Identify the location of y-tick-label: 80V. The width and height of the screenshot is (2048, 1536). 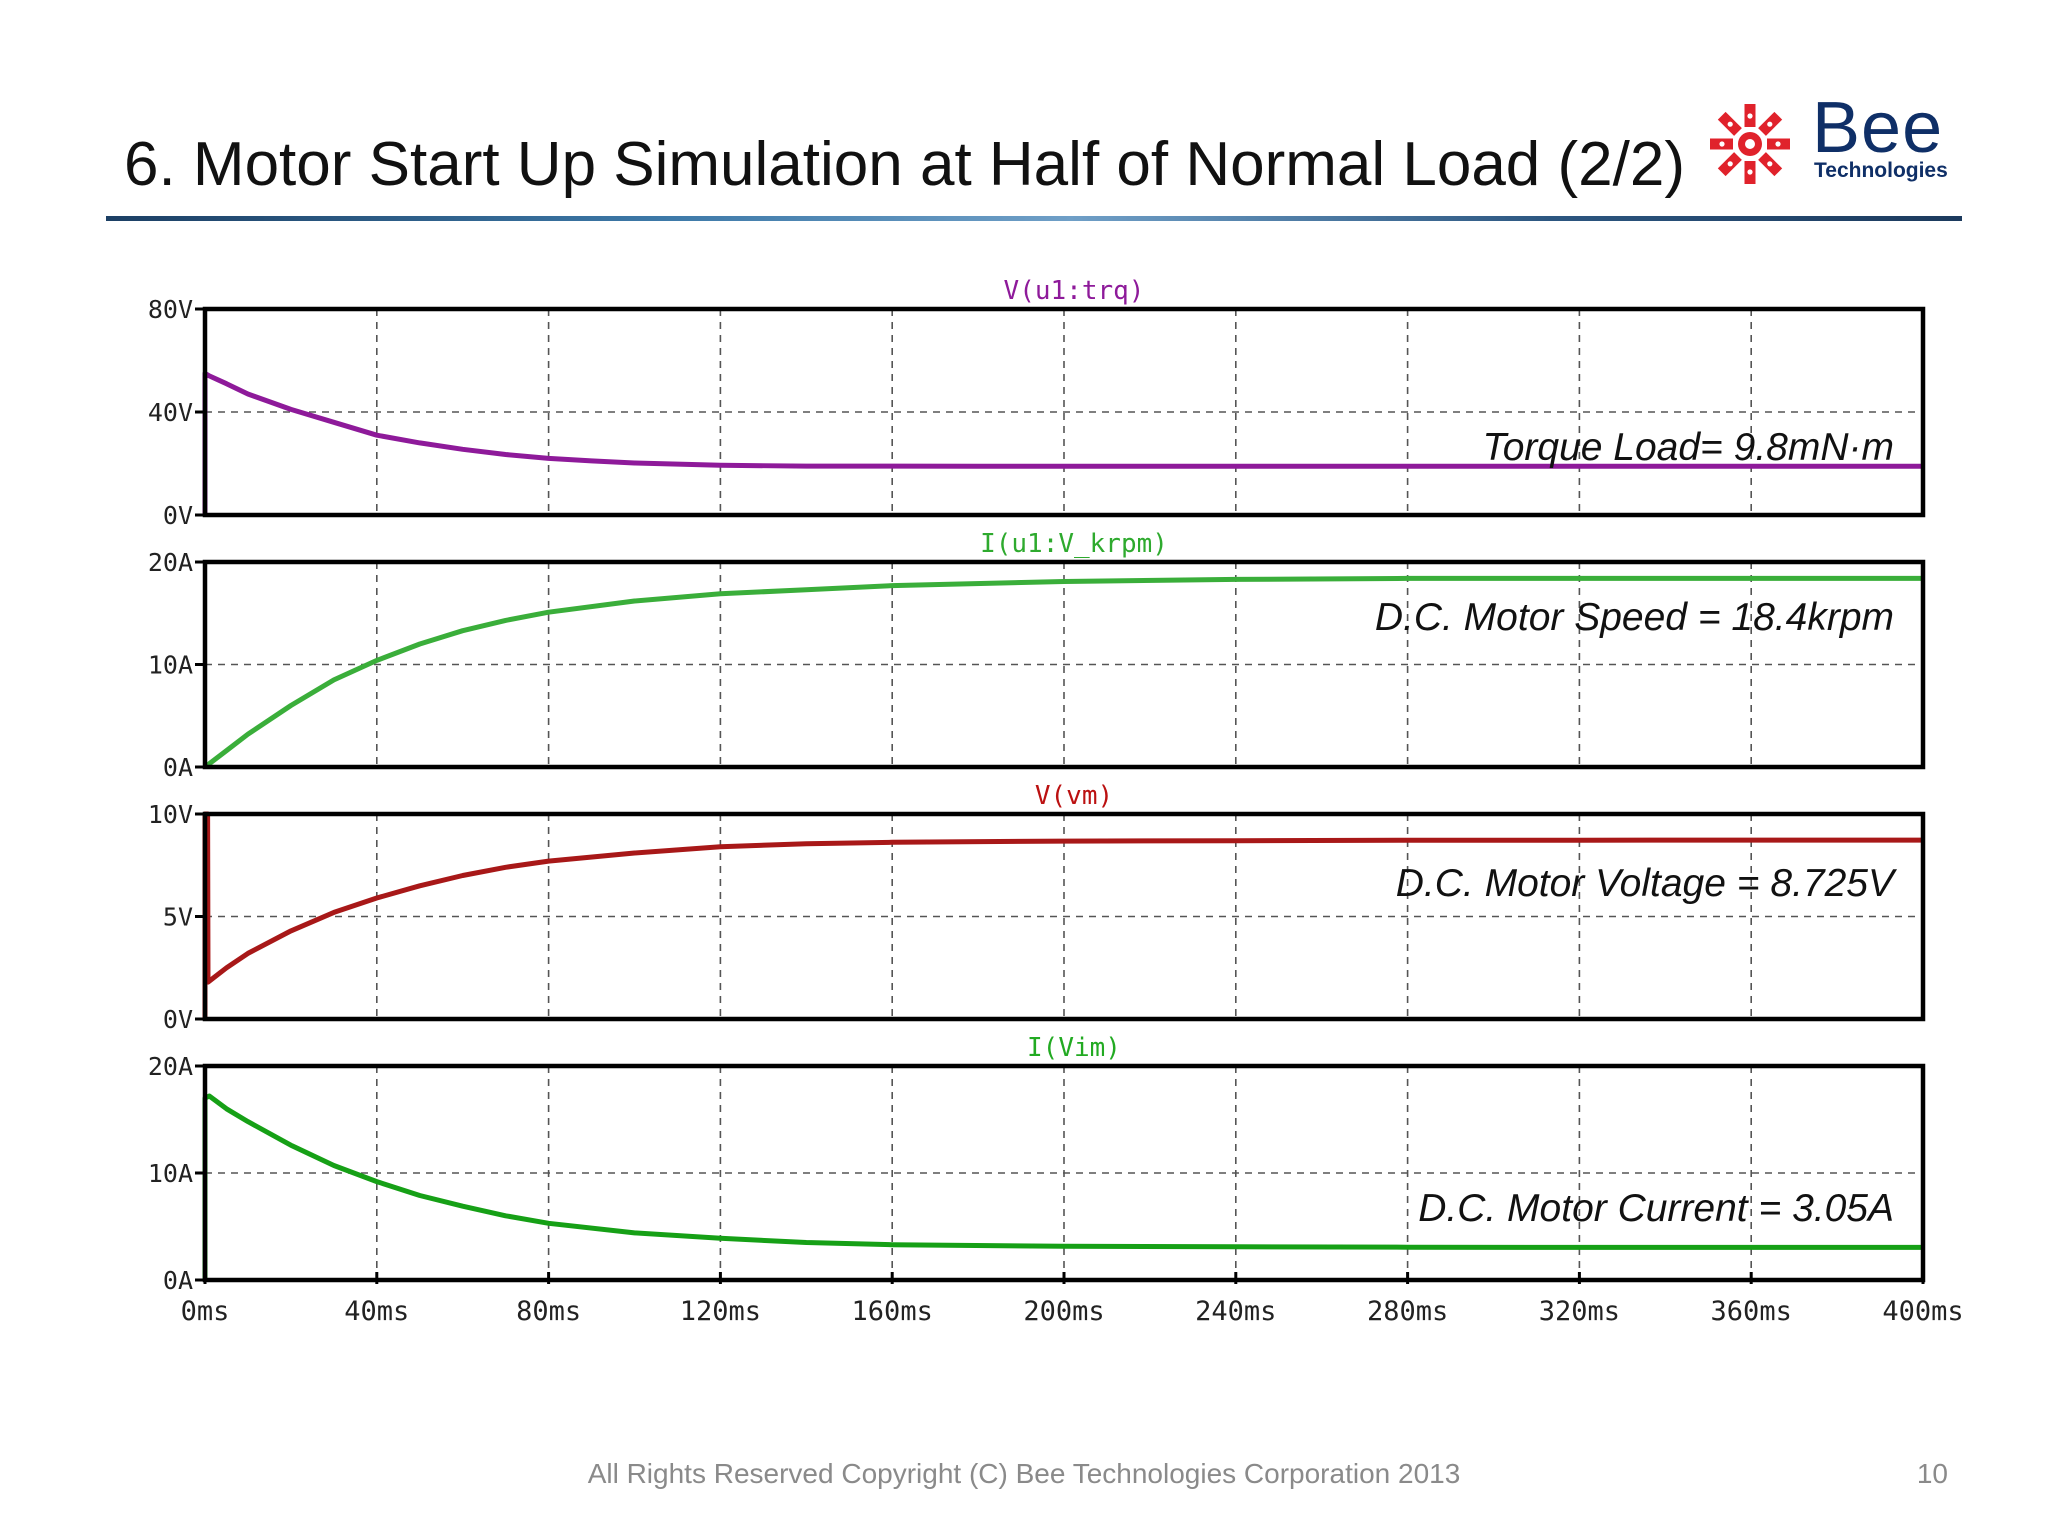
(170, 309).